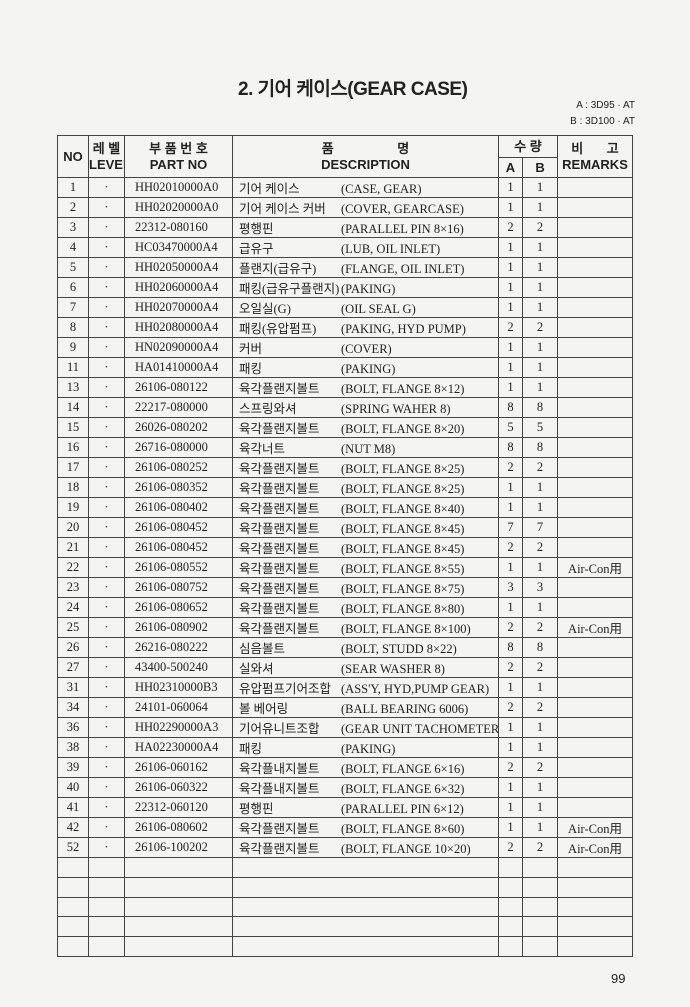 The image size is (690, 1007). What do you see at coordinates (365, 627) in the screenshot?
I see `cell-description: 육각플랜지볼트 (BOLT, FLANGE 8×100)` at bounding box center [365, 627].